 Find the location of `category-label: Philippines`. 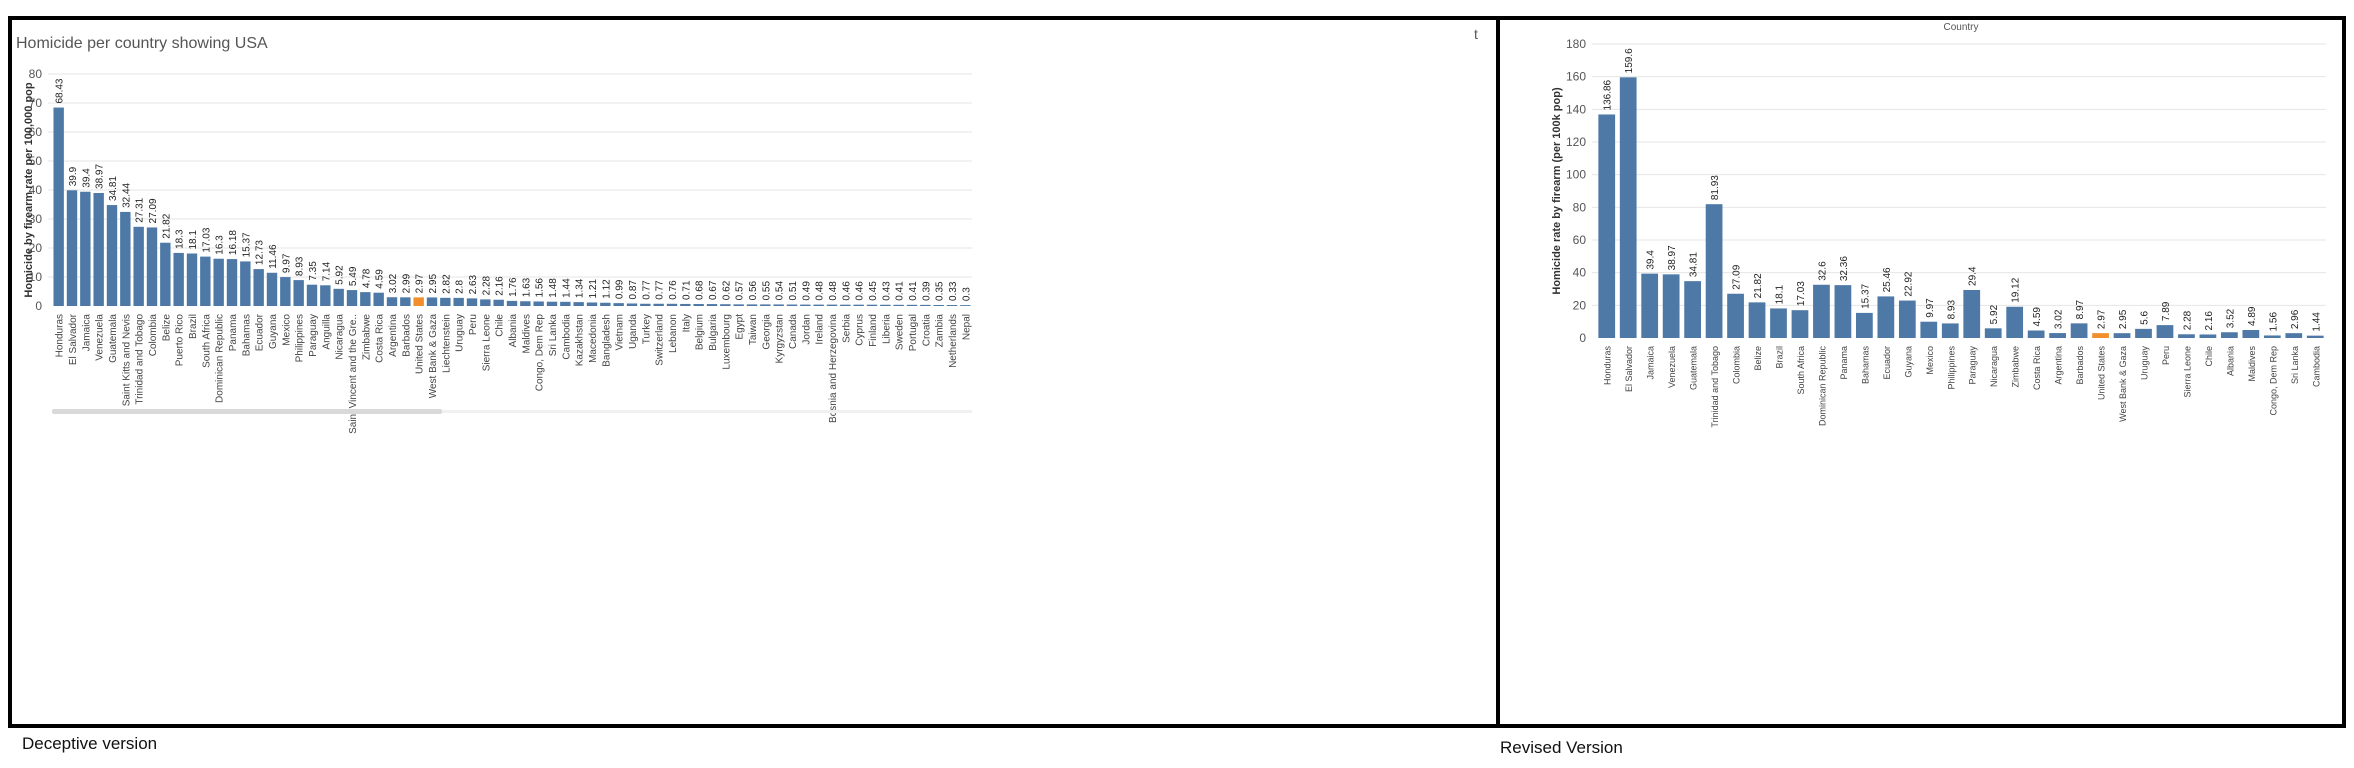

category-label: Philippines is located at coordinates (1951, 368).